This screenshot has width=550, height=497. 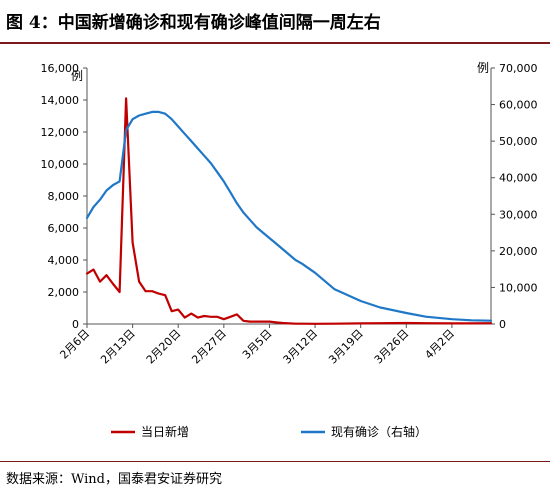 What do you see at coordinates (60, 132) in the screenshot?
I see `y-left-tick-label: 12,000` at bounding box center [60, 132].